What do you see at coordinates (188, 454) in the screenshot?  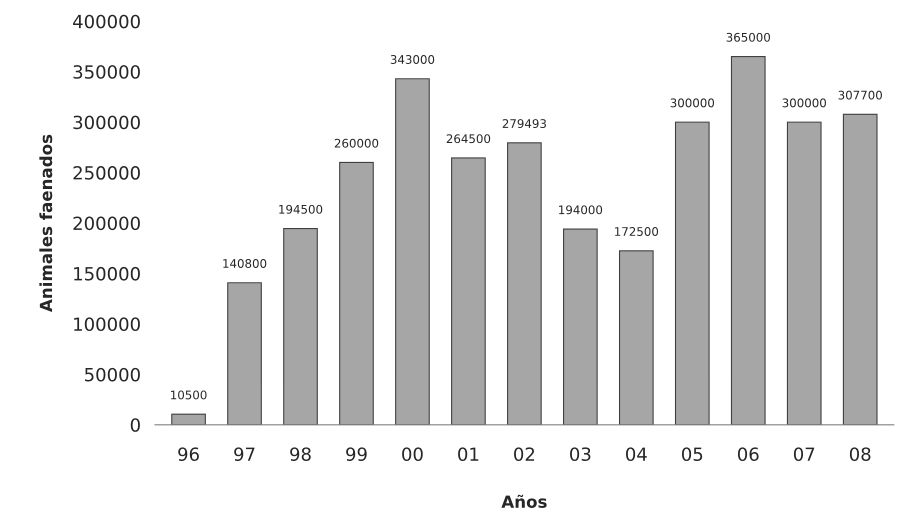 I see `x-tick-label: 96` at bounding box center [188, 454].